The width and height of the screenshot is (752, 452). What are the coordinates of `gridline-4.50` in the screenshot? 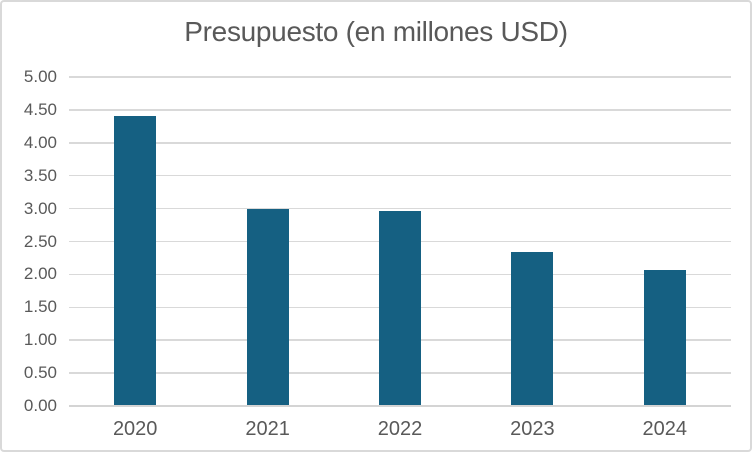 It's located at (400, 110).